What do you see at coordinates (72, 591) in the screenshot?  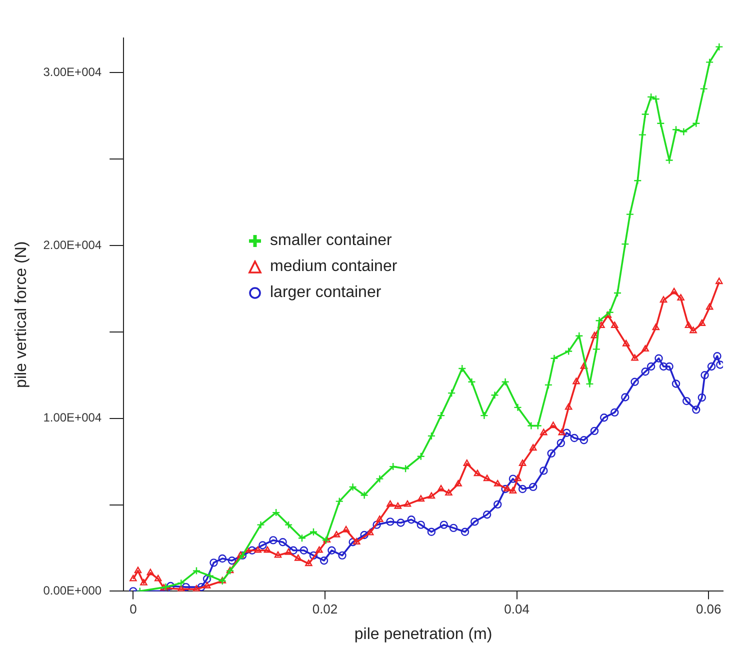 I see `y-tick-label: 0.00E+000` at bounding box center [72, 591].